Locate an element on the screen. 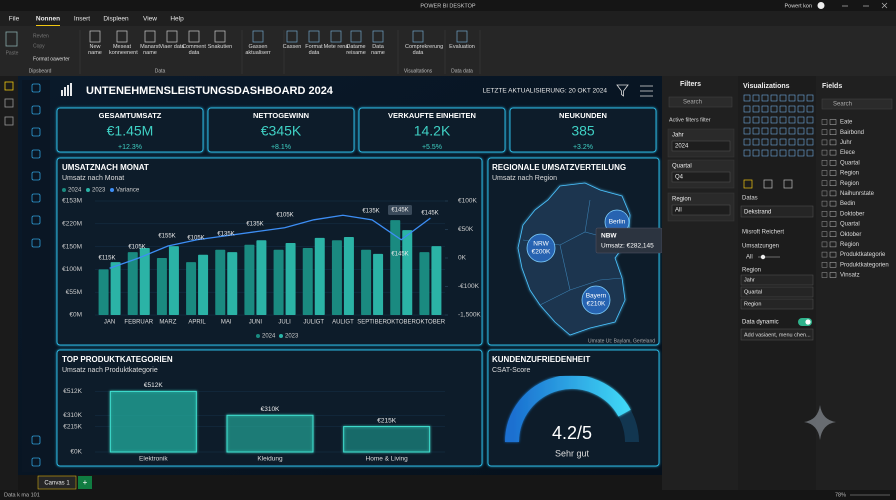  settings-icon is located at coordinates (646, 91).